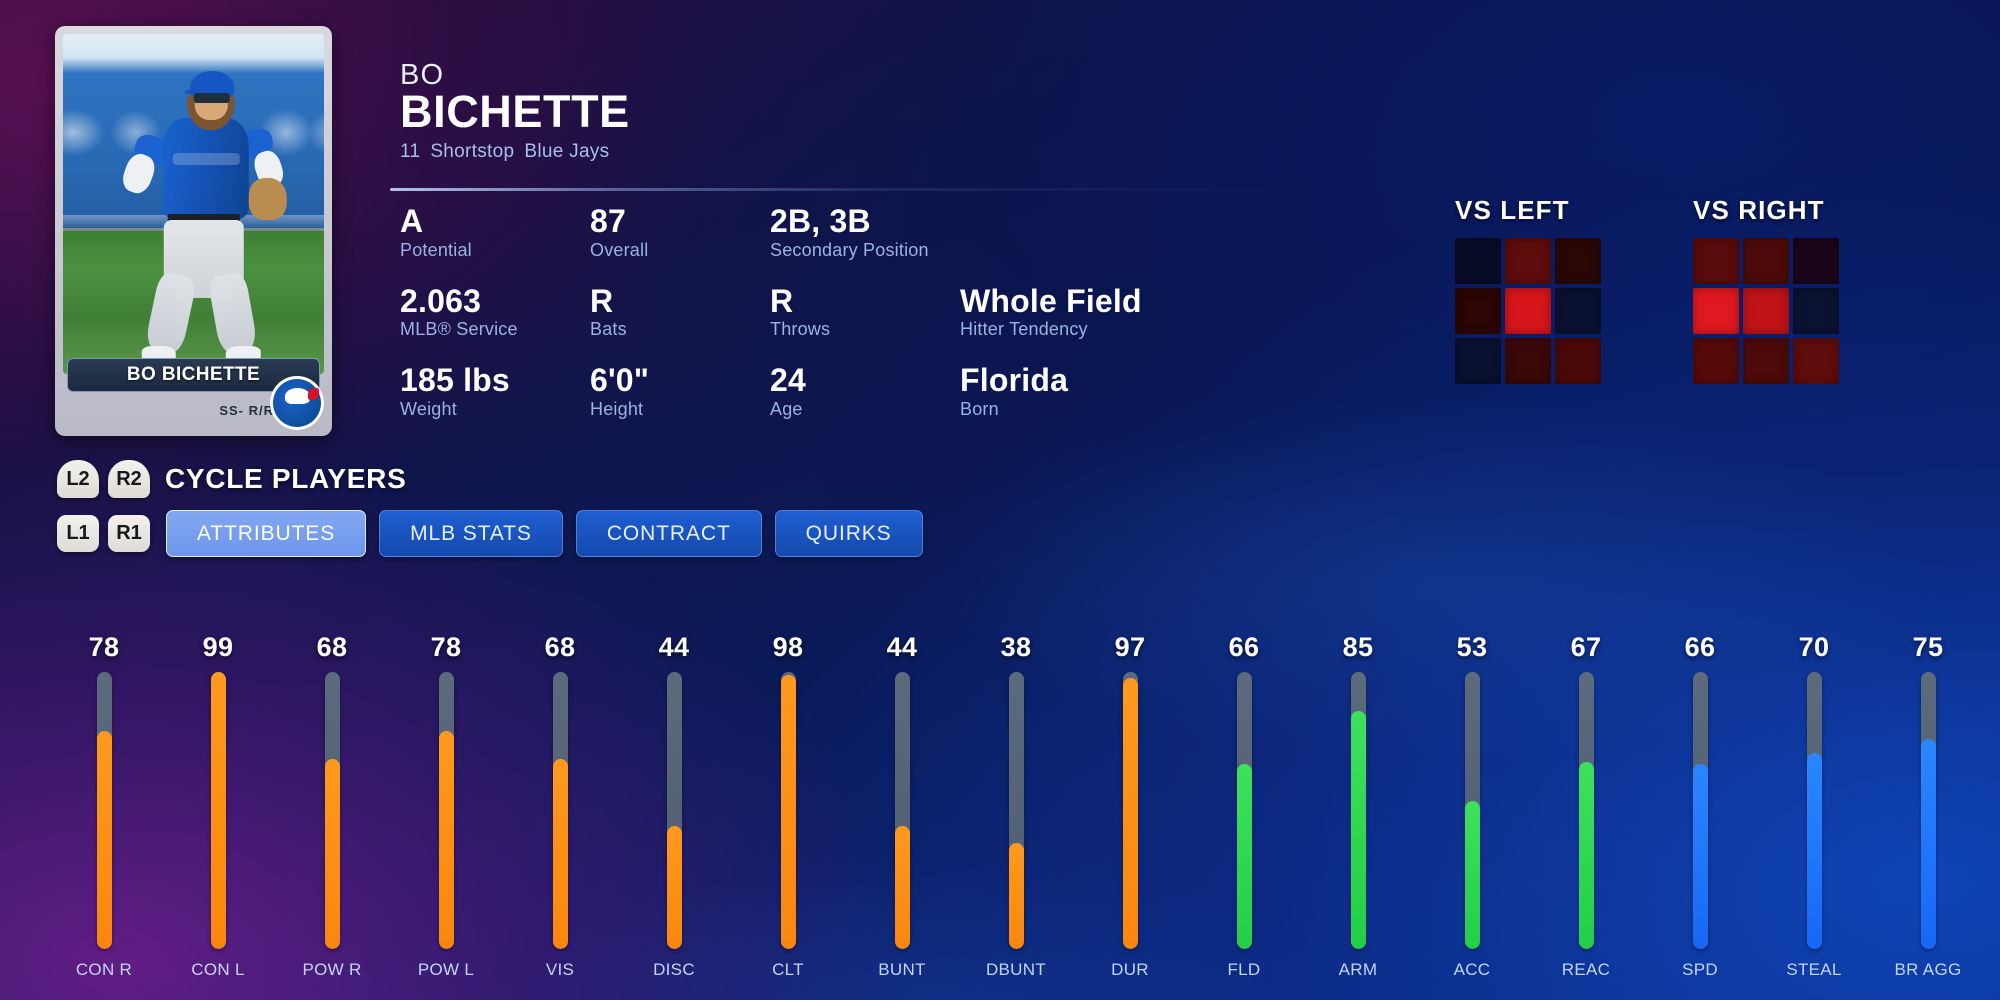  Describe the element at coordinates (129, 479) in the screenshot. I see `r2-trigger-button: R2` at that location.